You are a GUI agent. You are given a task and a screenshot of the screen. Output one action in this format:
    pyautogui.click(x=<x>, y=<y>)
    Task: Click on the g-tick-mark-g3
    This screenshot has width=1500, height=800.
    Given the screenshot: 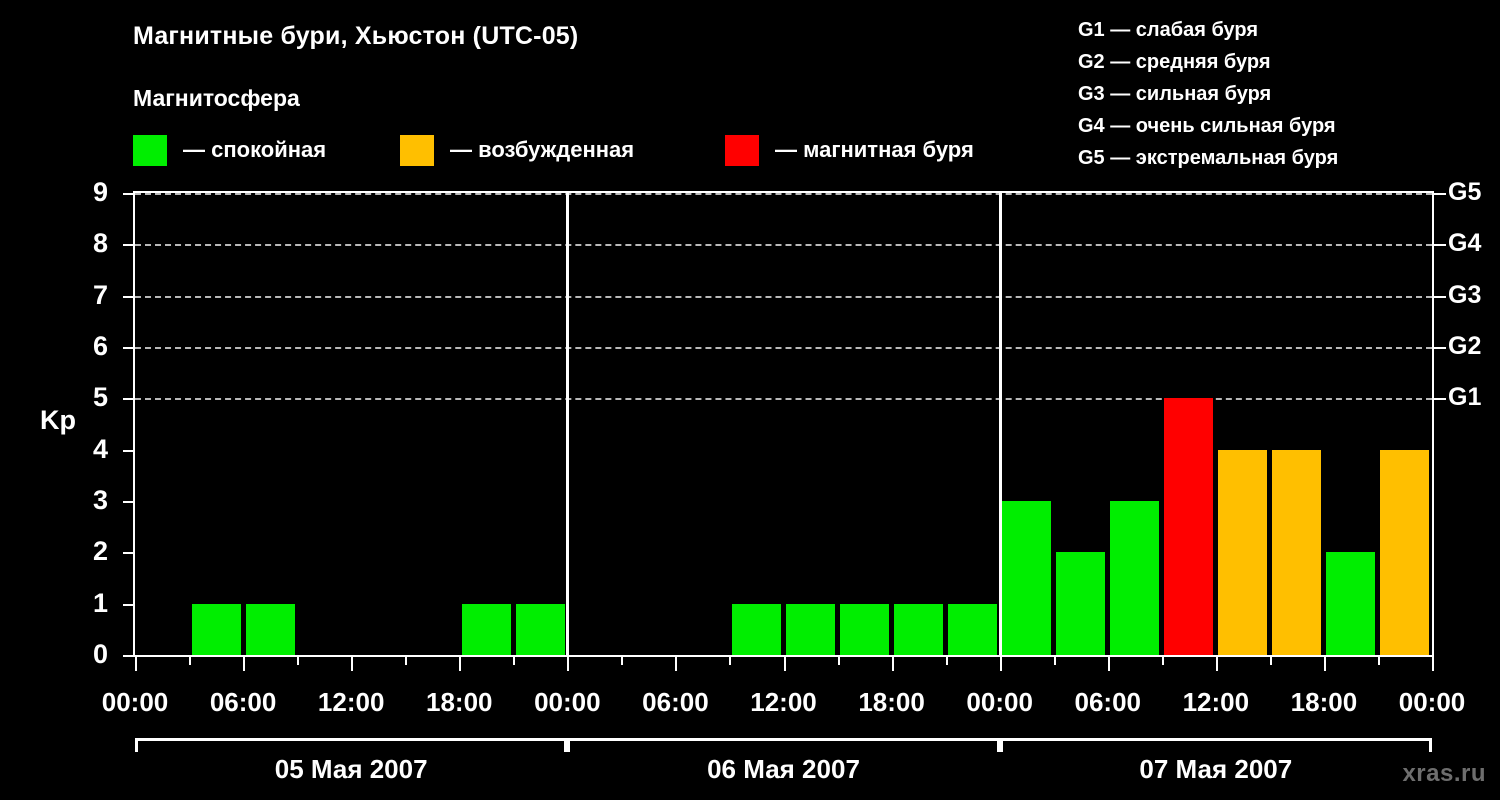 What is the action you would take?
    pyautogui.click(x=1440, y=296)
    